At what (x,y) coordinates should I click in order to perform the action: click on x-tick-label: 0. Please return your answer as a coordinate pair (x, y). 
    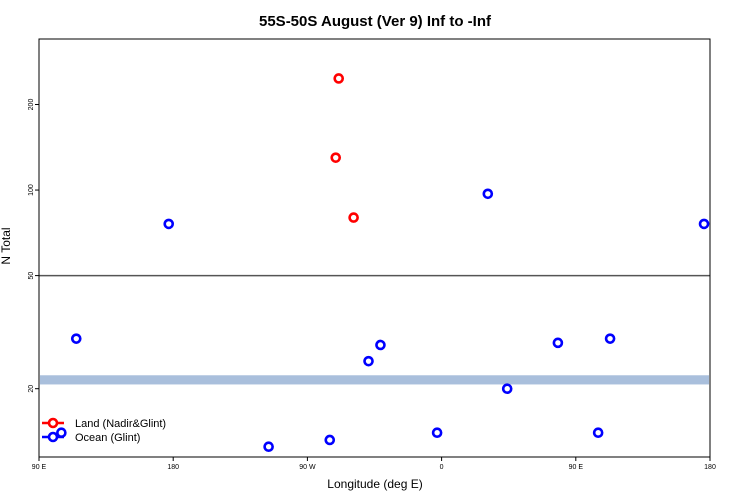
    Looking at the image, I should click on (442, 467).